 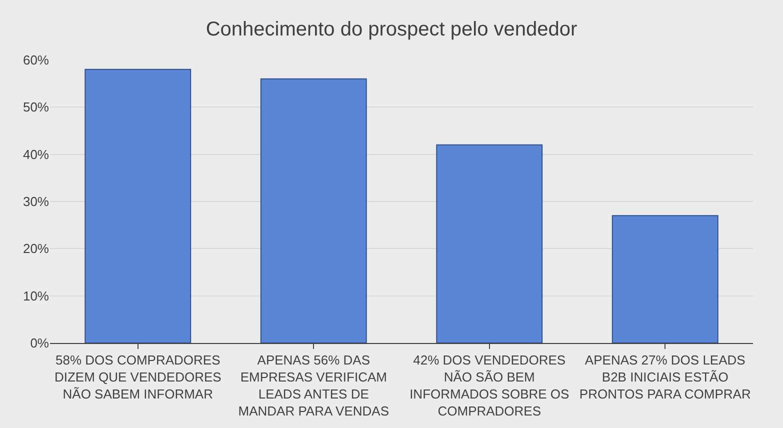 I want to click on y-tick-label: 30%, so click(x=36, y=202).